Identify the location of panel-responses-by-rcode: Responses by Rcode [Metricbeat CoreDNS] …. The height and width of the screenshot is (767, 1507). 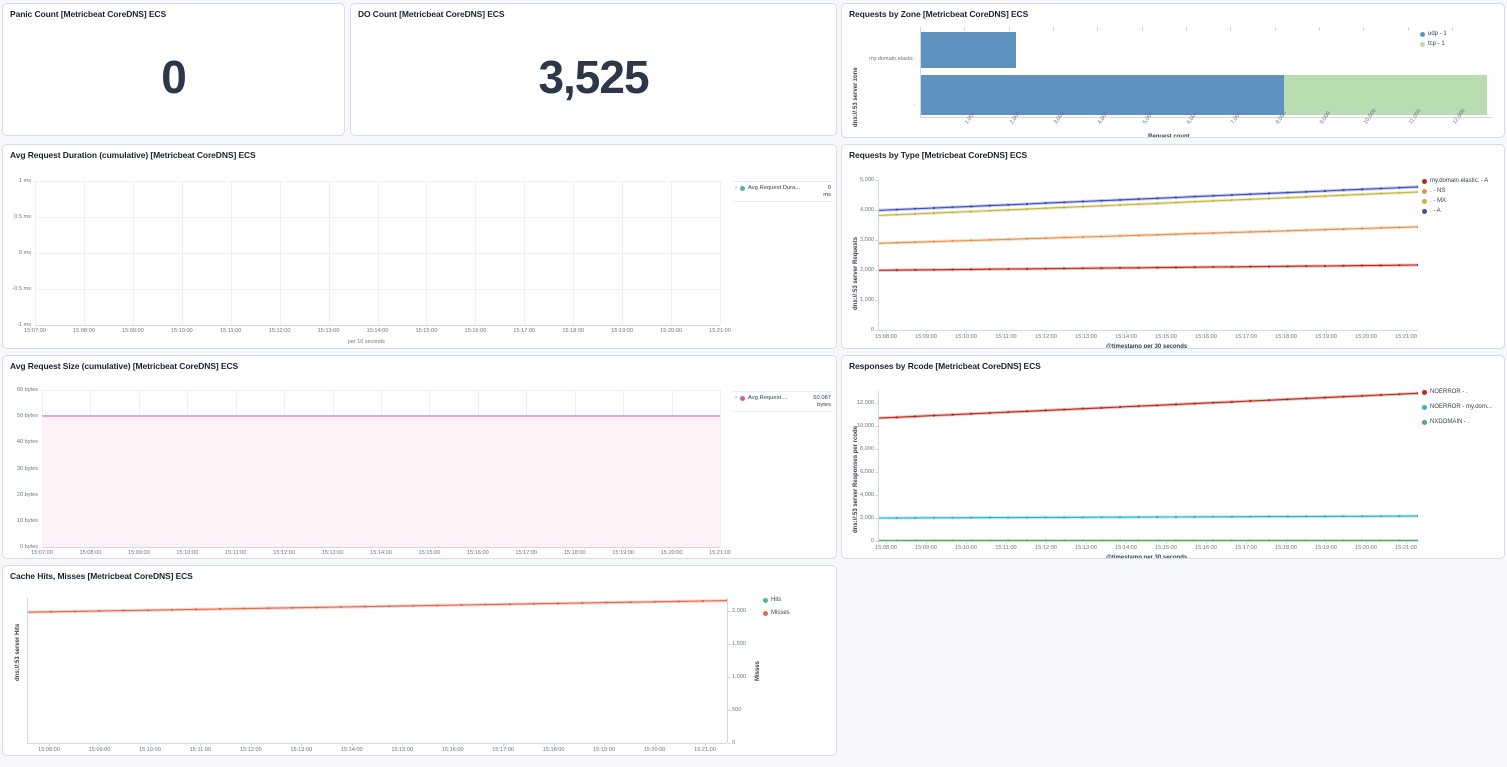
(1173, 457).